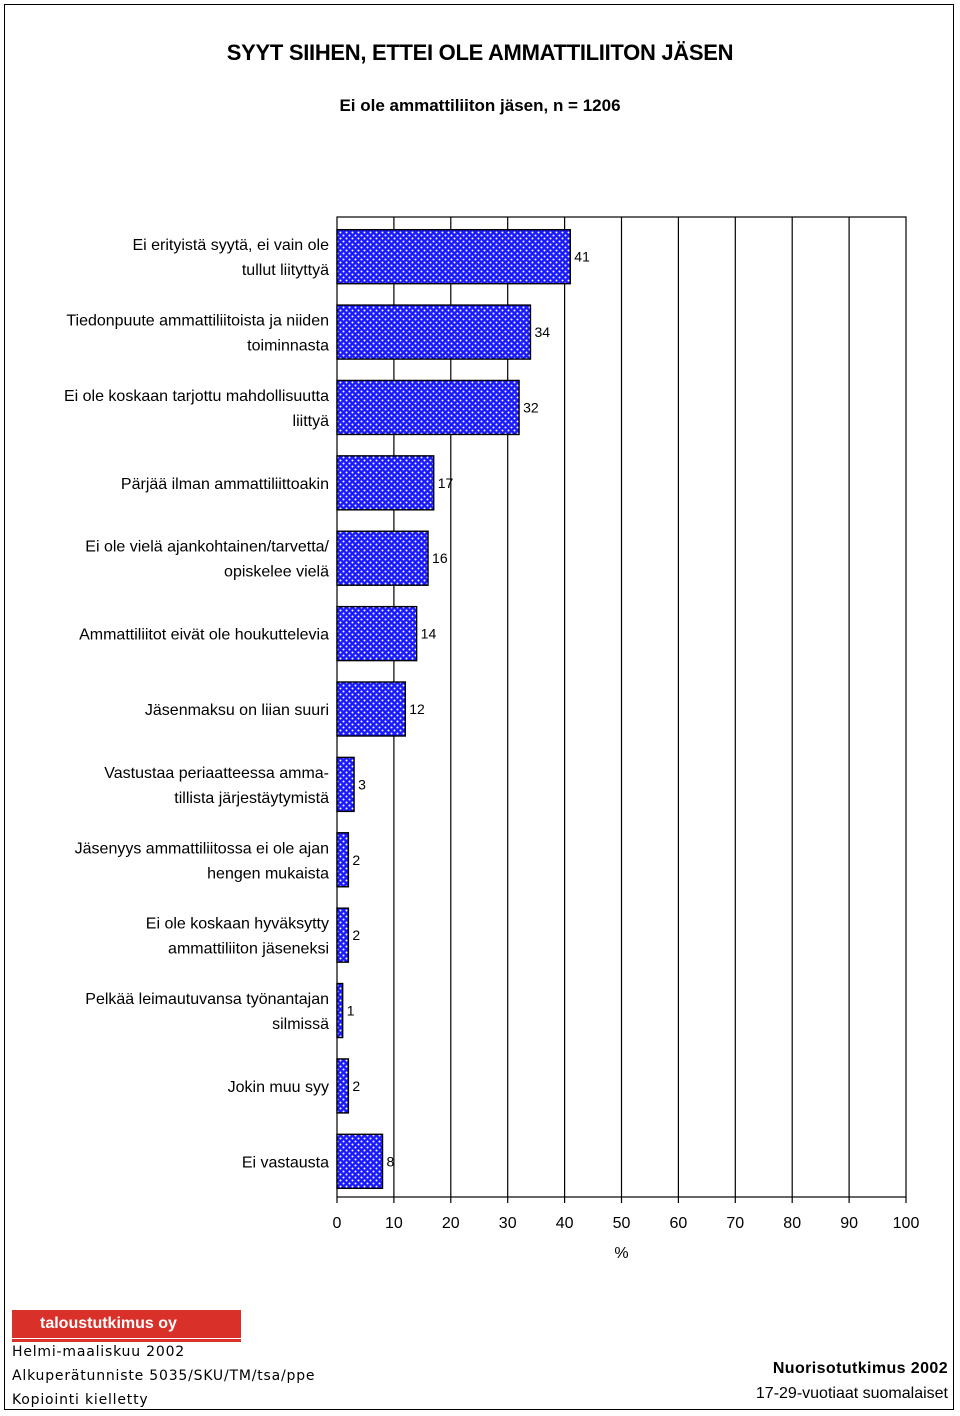  Describe the element at coordinates (164, 1376) in the screenshot. I see `footer-reference: Alkuperätunniste 5035/SKU/TM/tsa/ppe` at that location.